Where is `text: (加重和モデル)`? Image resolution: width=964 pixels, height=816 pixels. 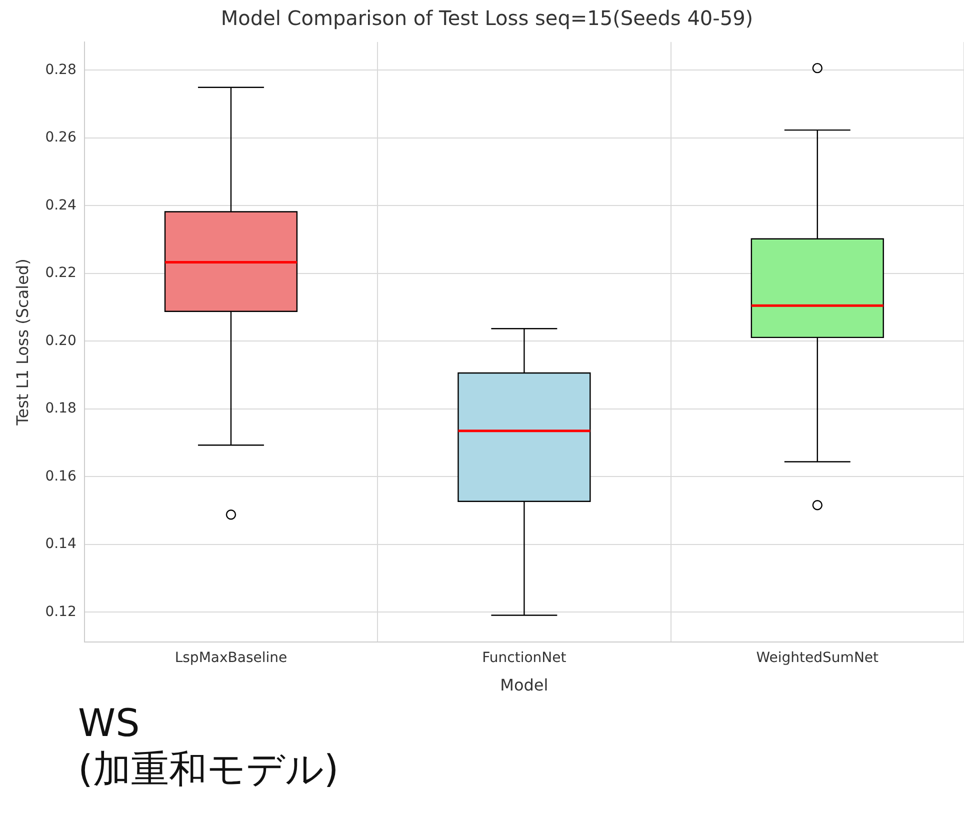 text: (加重和モデル) is located at coordinates (208, 769).